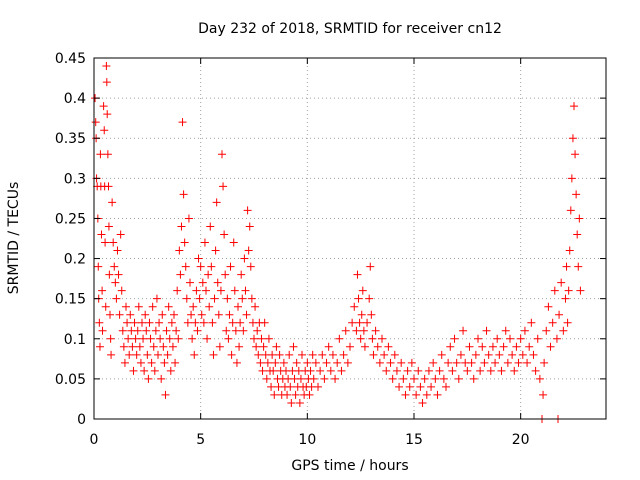 The width and height of the screenshot is (640, 480). Describe the element at coordinates (70, 219) in the screenshot. I see `y-tick-label: 0.25` at that location.